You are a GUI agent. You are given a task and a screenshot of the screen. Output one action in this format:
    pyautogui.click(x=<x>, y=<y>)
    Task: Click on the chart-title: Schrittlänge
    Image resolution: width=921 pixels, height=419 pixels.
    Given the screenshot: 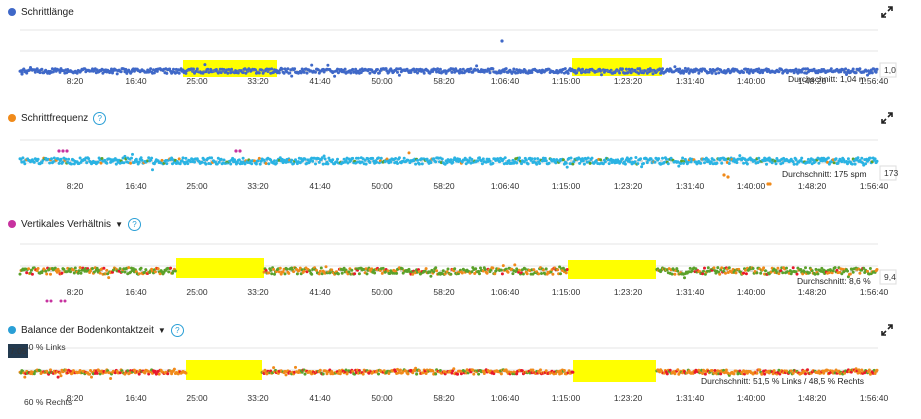 What is the action you would take?
    pyautogui.click(x=47, y=12)
    